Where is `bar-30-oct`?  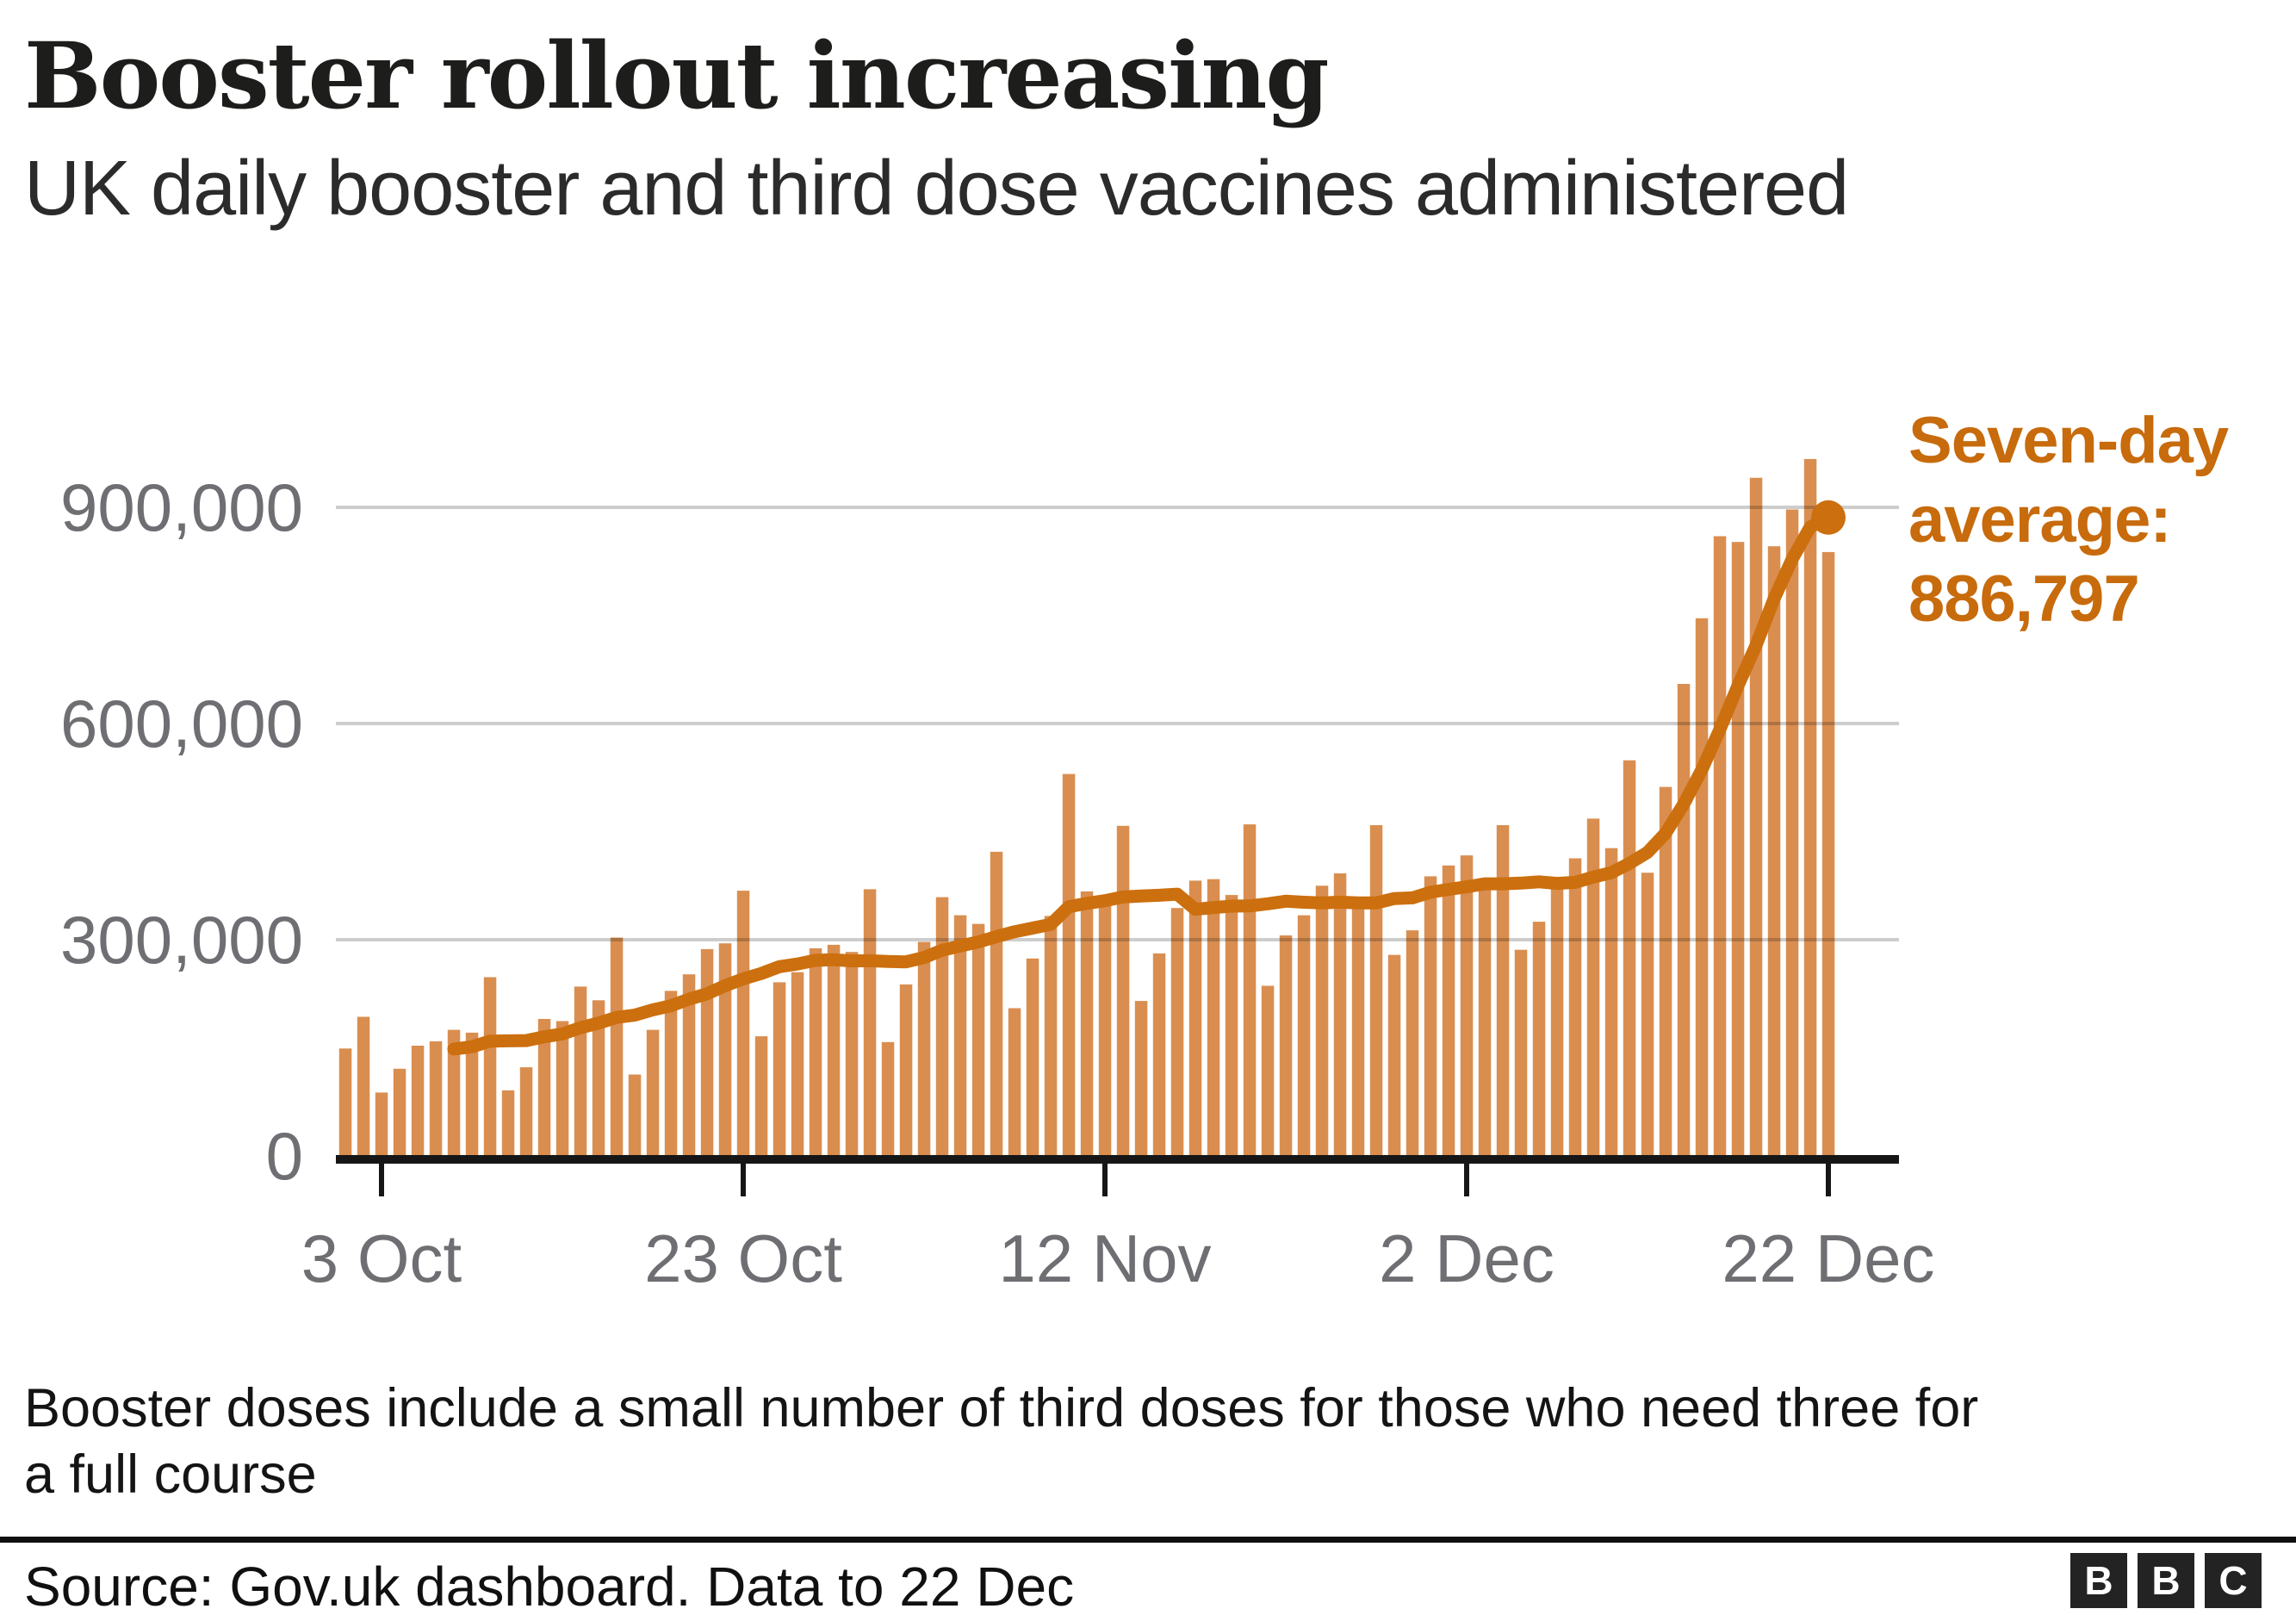
bar-30-oct is located at coordinates (870, 1022).